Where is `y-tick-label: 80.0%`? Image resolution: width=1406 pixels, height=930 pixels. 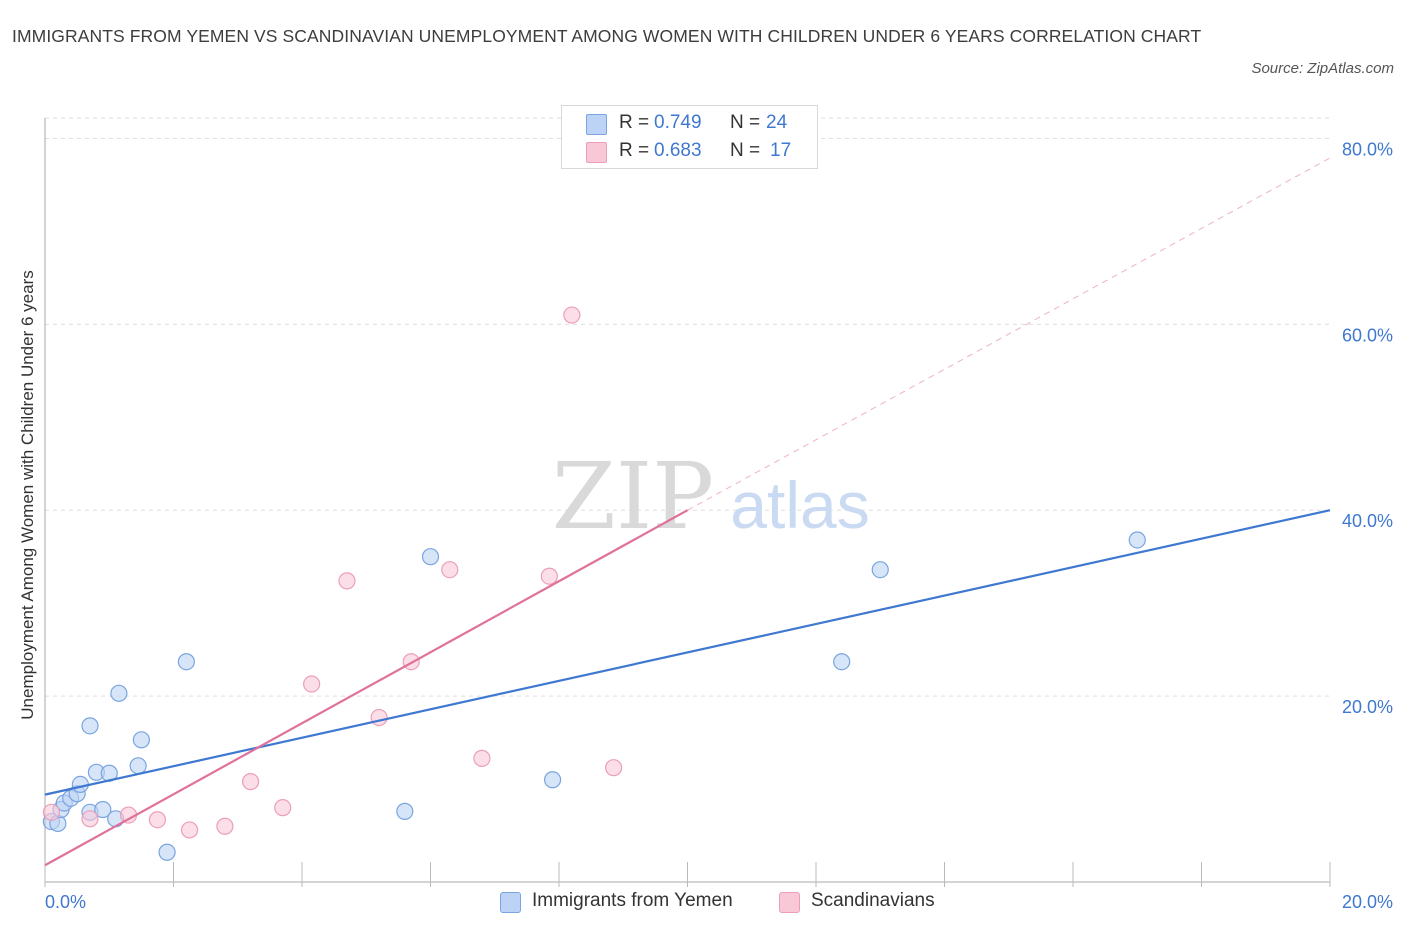 y-tick-label: 80.0% is located at coordinates (1367, 149).